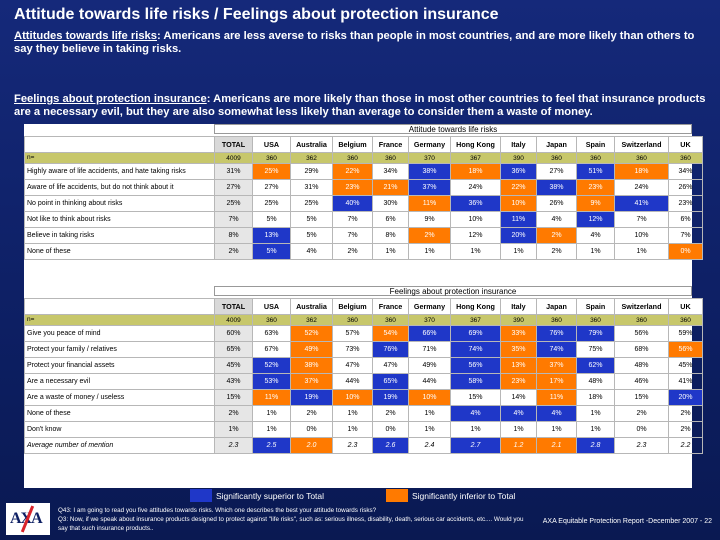 Image resolution: width=720 pixels, height=540 pixels. I want to click on value-cell: 52%, so click(311, 333).